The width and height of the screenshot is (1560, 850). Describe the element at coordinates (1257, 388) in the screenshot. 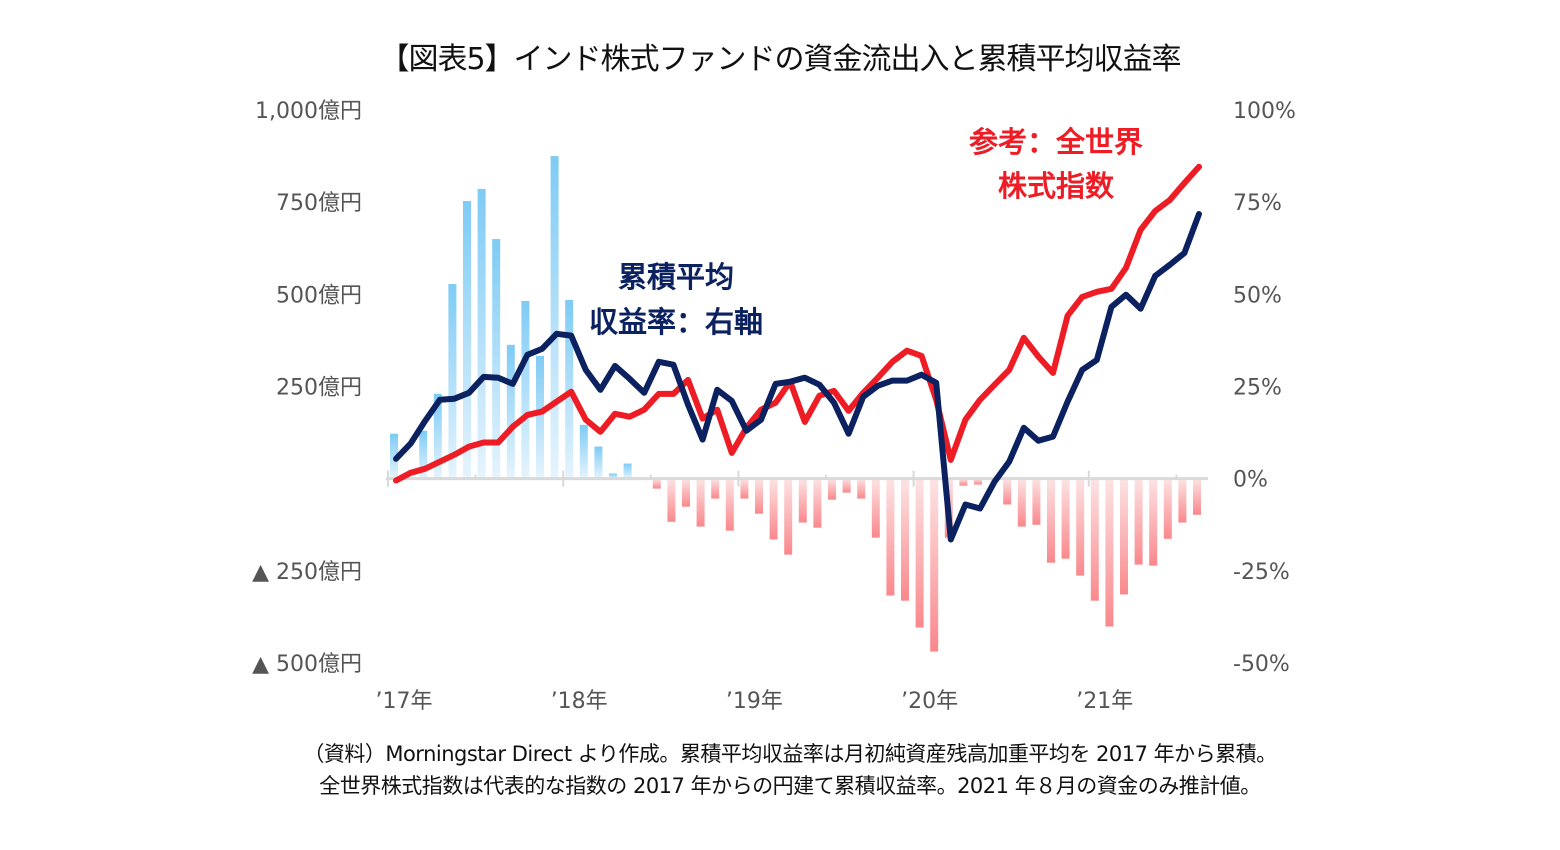

I see `right-tick-label: 25%` at that location.